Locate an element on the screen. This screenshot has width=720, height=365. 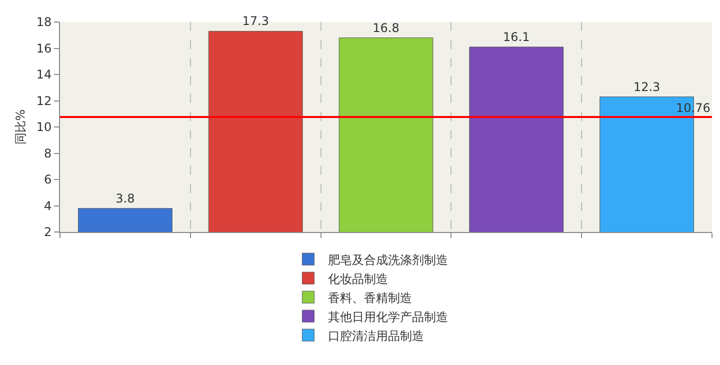
y-axis-title: 同比% is located at coordinates (21, 127).